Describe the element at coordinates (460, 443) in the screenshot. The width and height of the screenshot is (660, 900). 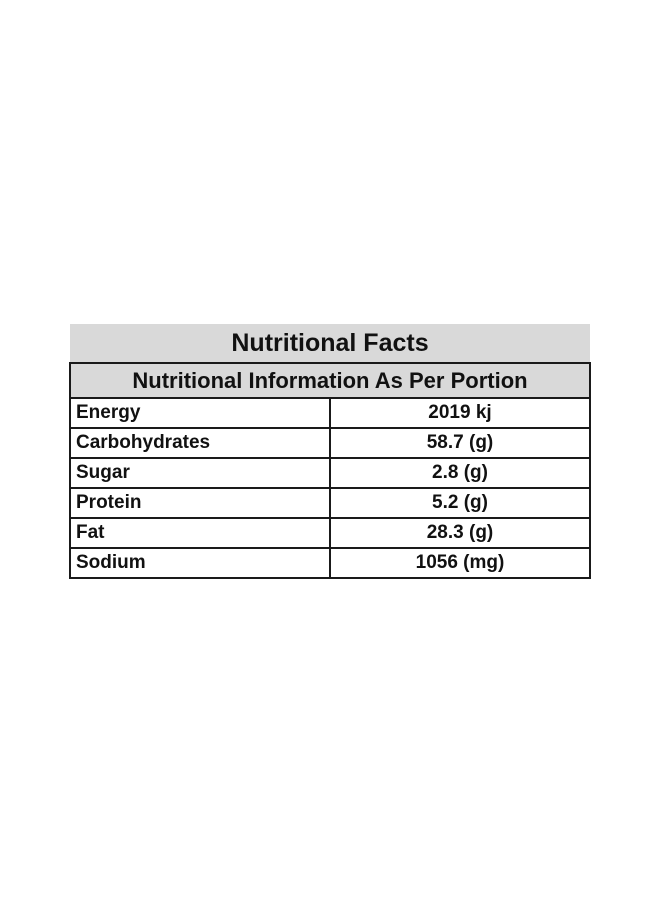
I see `nutrient-value: 58.7 (g)` at that location.